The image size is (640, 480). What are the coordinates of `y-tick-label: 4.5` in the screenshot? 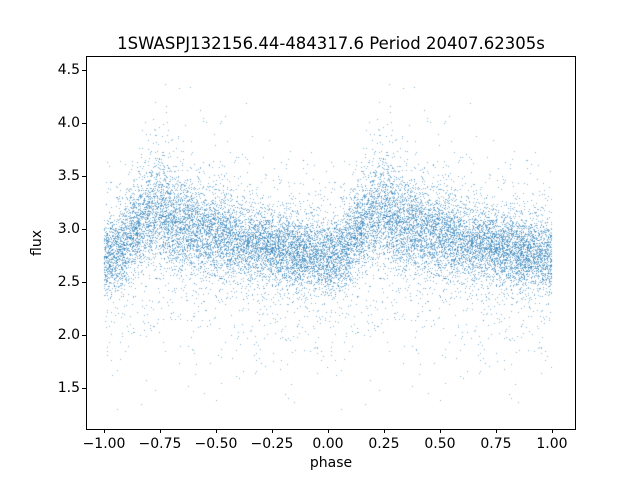 It's located at (68, 69).